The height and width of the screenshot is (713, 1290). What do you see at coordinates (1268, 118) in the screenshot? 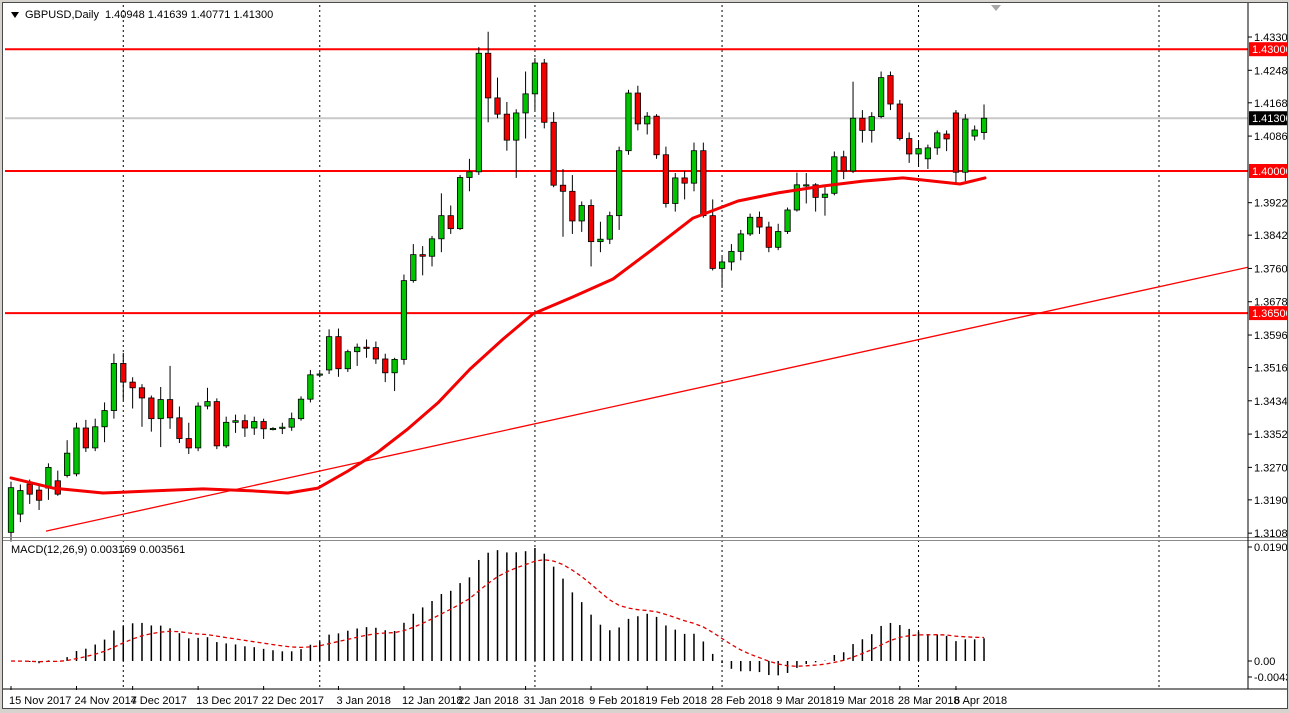
I see `price-level-tag: 1.41300` at bounding box center [1268, 118].